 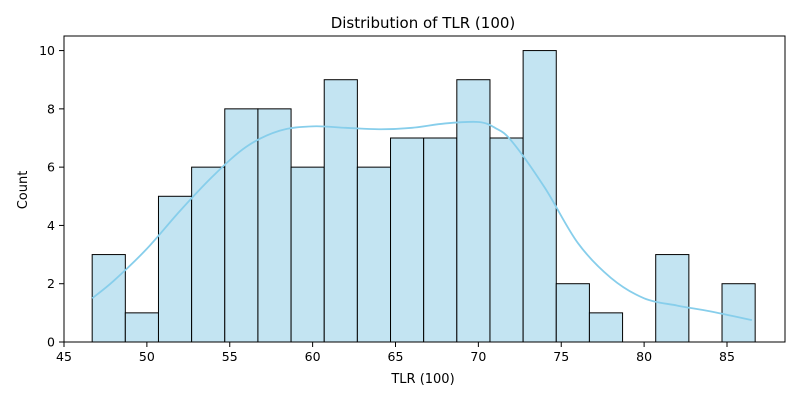 What do you see at coordinates (727, 356) in the screenshot?
I see `x-tick-label: 85` at bounding box center [727, 356].